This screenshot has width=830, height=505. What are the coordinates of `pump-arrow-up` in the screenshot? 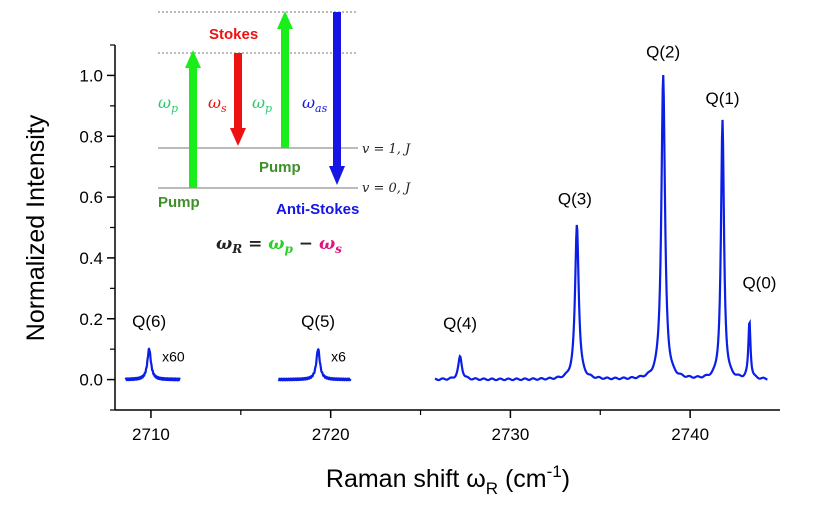 It's located at (193, 119).